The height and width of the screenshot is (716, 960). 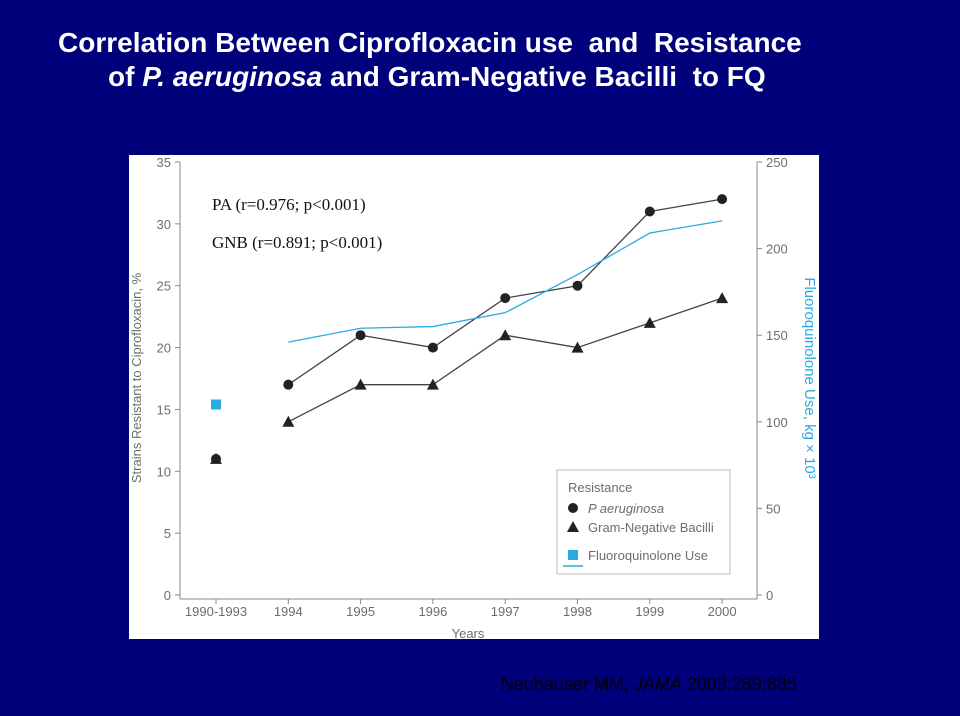 I want to click on legend-box, so click(x=643, y=522).